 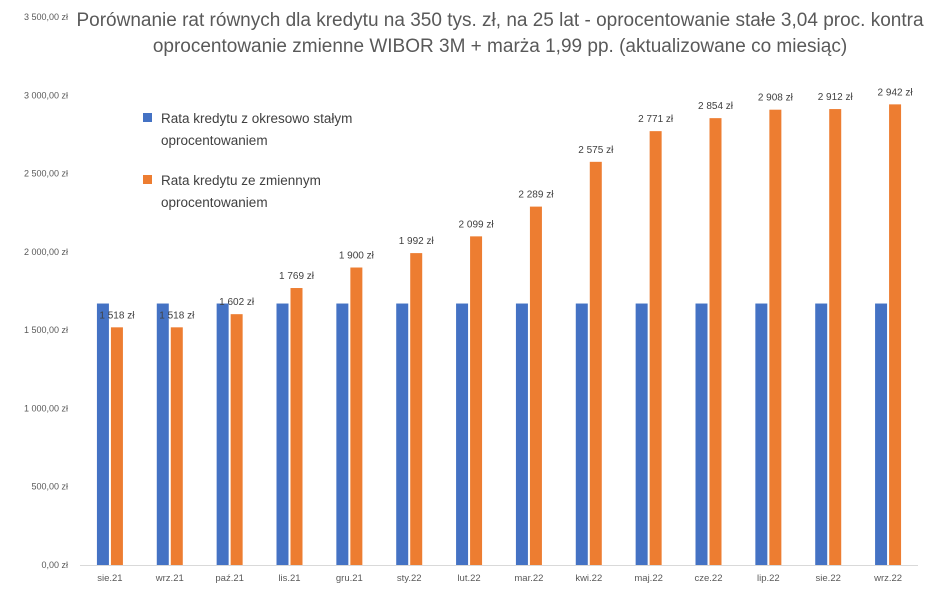 What do you see at coordinates (417, 241) in the screenshot?
I see `data-label-variable-rate: 1 992 zł` at bounding box center [417, 241].